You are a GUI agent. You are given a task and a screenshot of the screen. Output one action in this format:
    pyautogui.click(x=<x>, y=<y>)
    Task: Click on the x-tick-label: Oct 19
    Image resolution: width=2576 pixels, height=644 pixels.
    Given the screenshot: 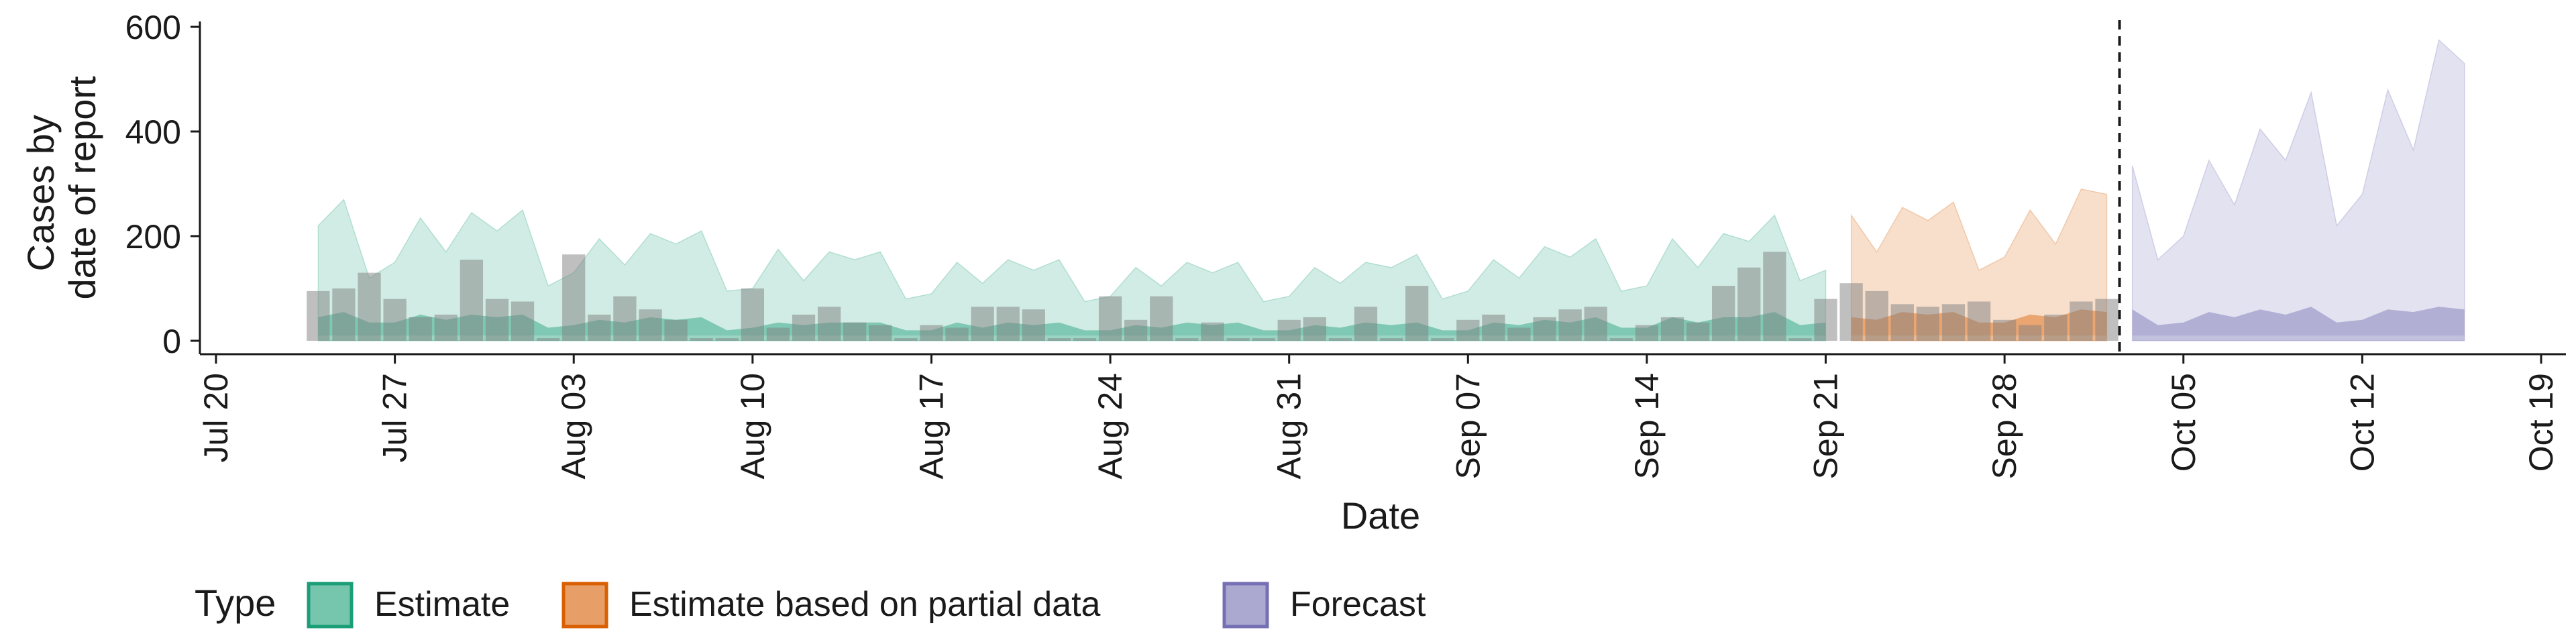 What is the action you would take?
    pyautogui.click(x=2541, y=422)
    